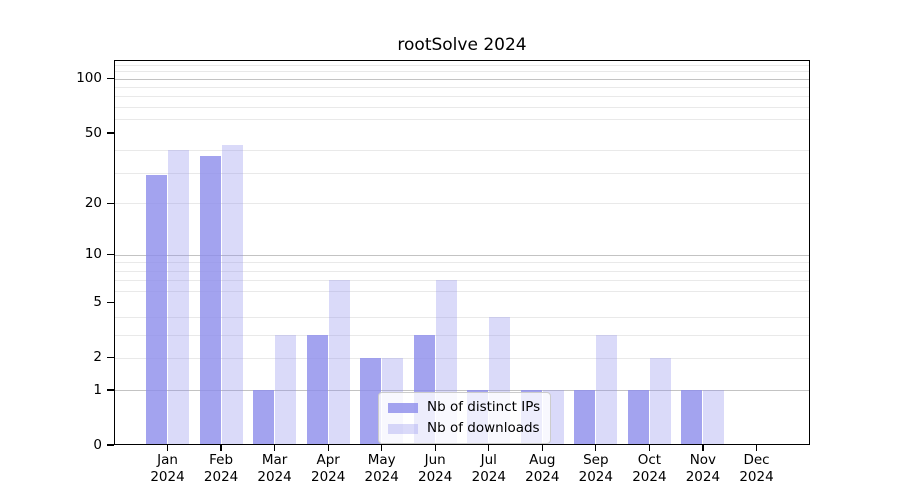  What do you see at coordinates (97, 389) in the screenshot?
I see `y-tick-label: 1` at bounding box center [97, 389].